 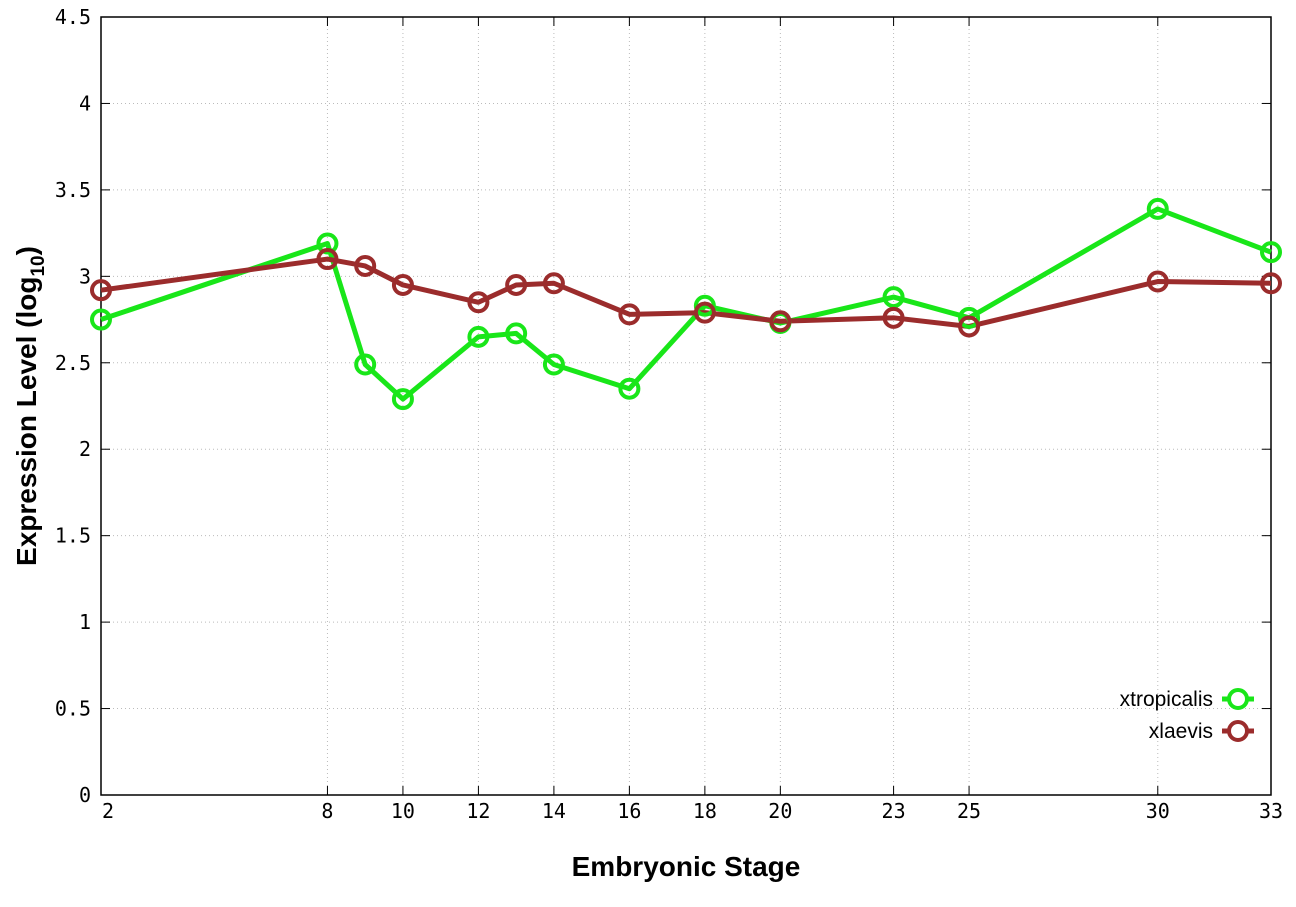 What do you see at coordinates (85, 449) in the screenshot?
I see `y-tick-label: 2` at bounding box center [85, 449].